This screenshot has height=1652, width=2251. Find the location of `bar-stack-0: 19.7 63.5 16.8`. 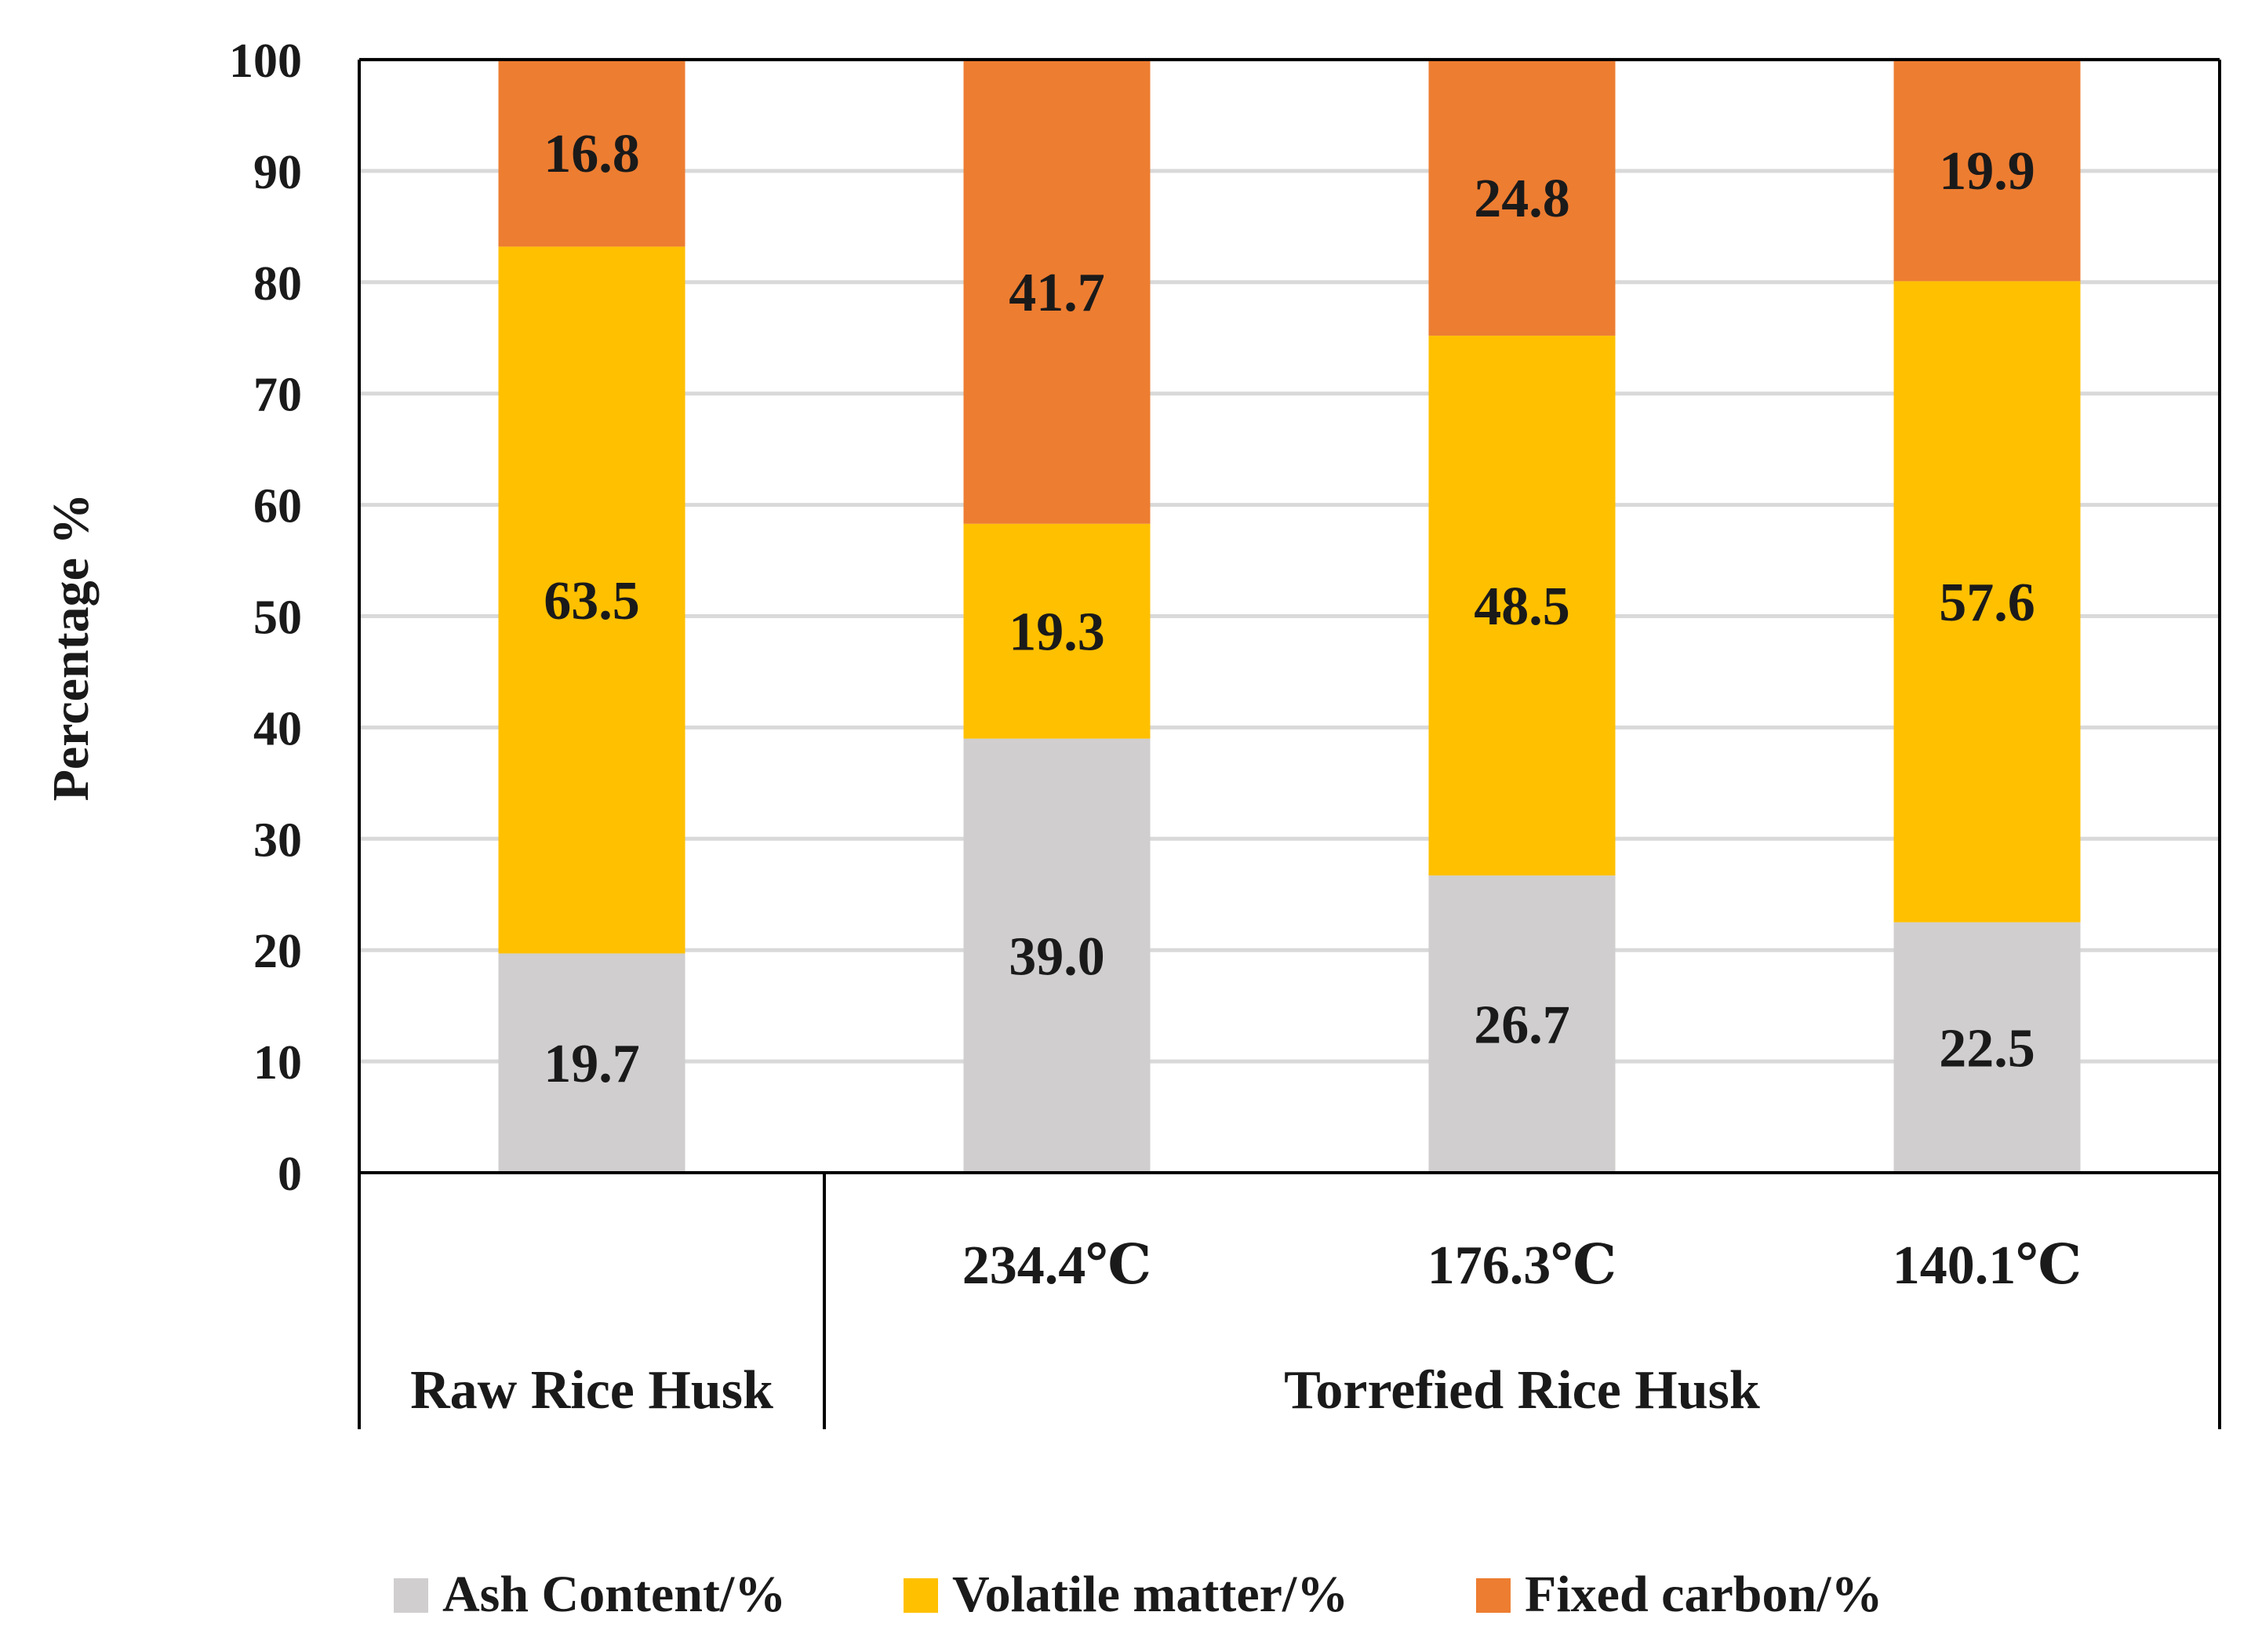

bar-stack-0: 19.7 63.5 16.8 is located at coordinates (591, 617).